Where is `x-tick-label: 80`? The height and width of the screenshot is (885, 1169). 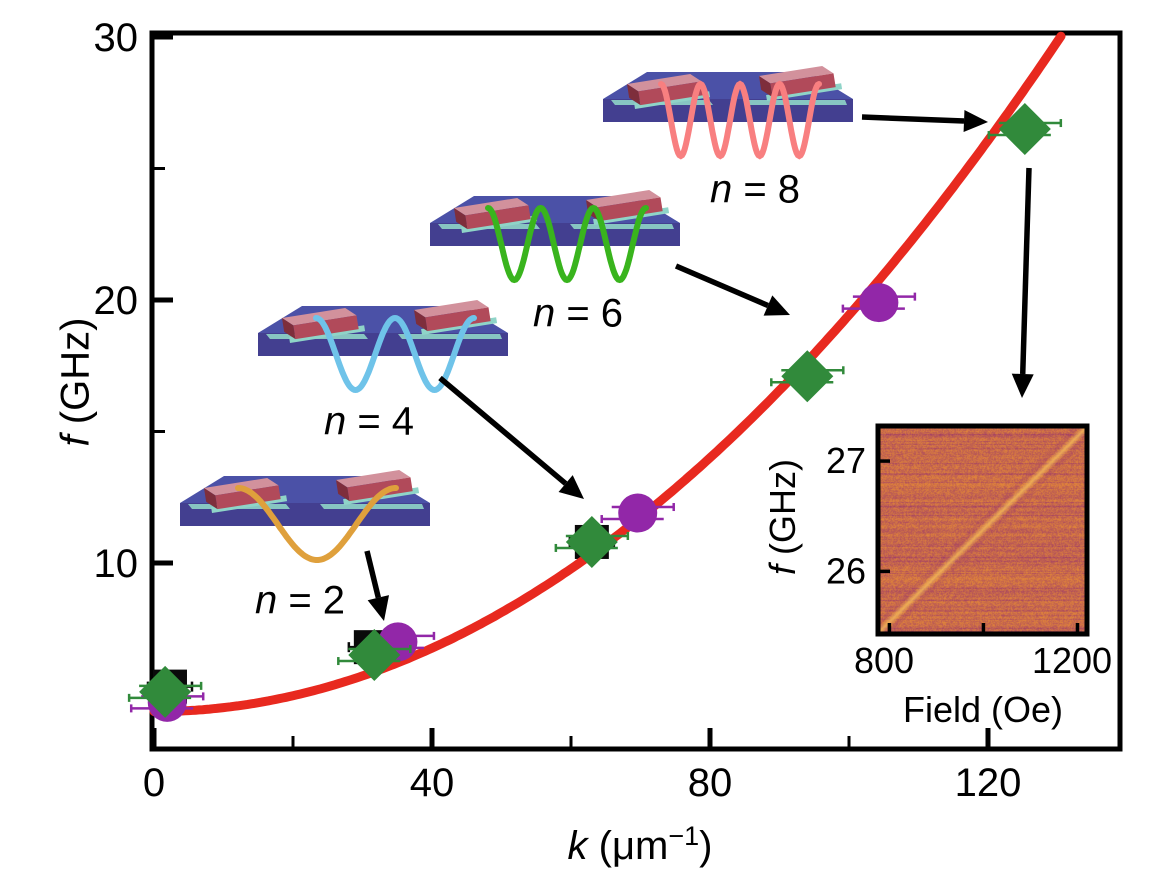 x-tick-label: 80 is located at coordinates (710, 783).